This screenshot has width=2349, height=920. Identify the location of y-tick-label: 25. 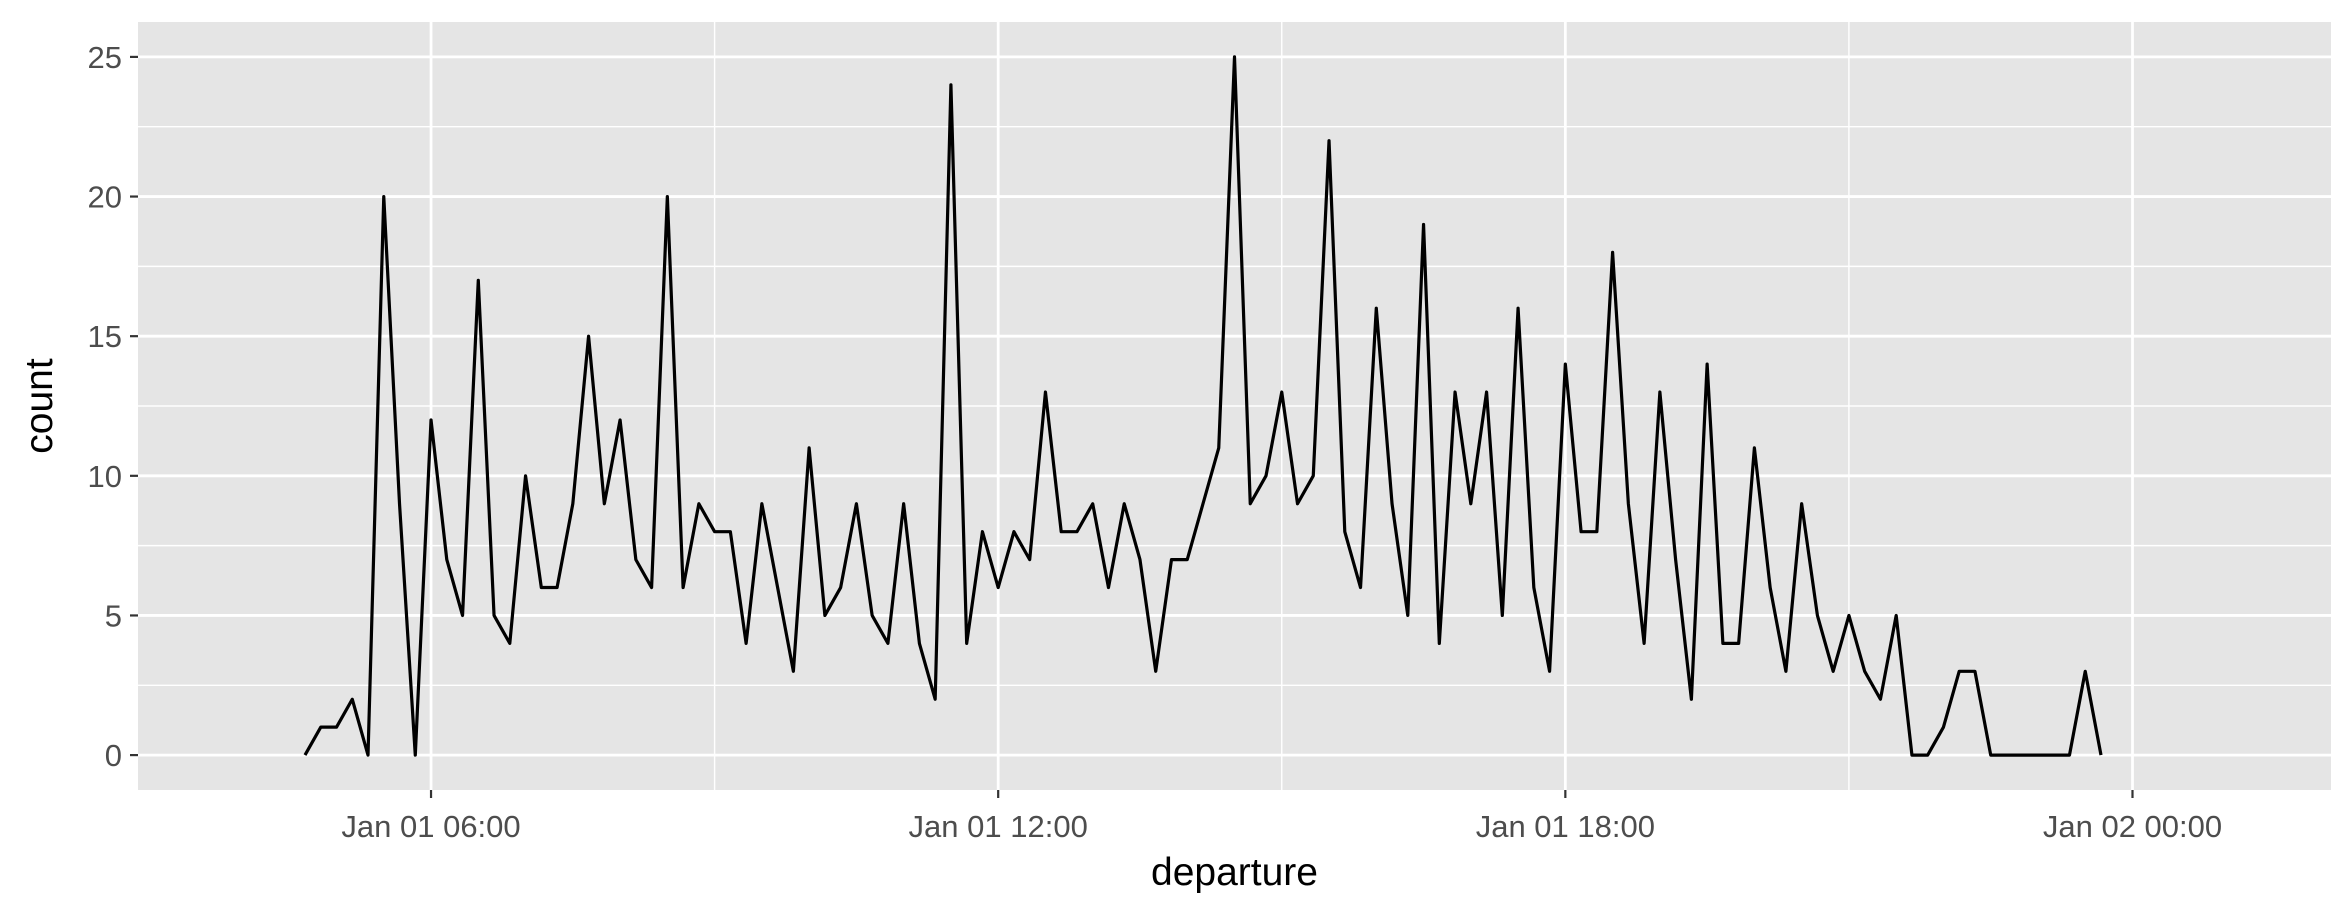
(105, 57).